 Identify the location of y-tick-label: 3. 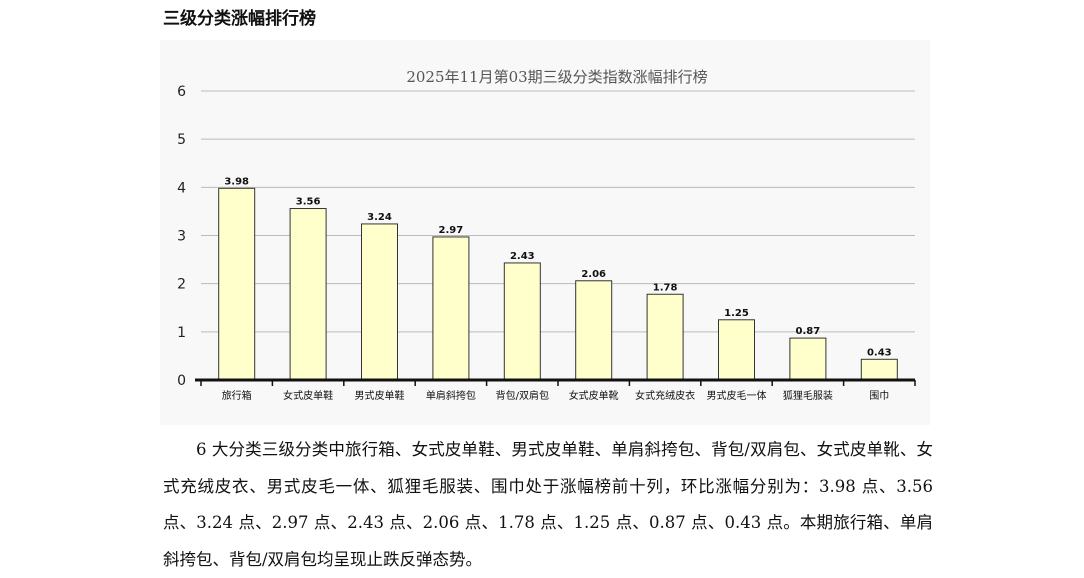
(181, 237).